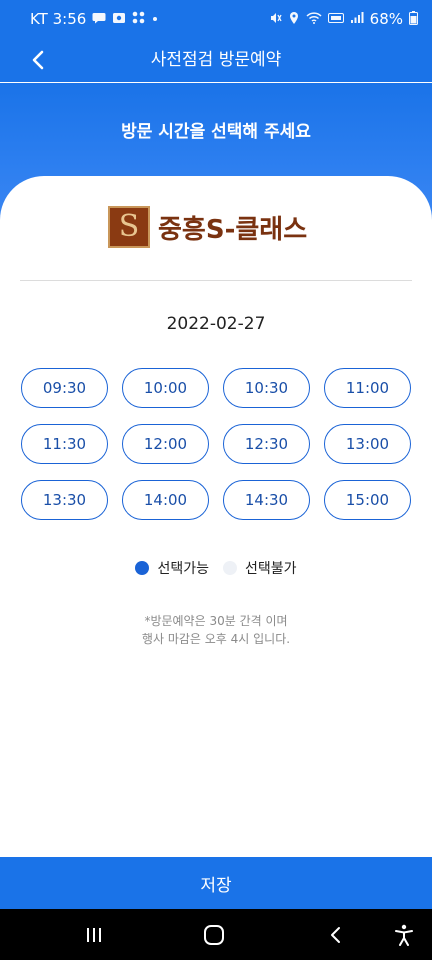  Describe the element at coordinates (64, 500) in the screenshot. I see `time-slot-button: 13:30` at that location.